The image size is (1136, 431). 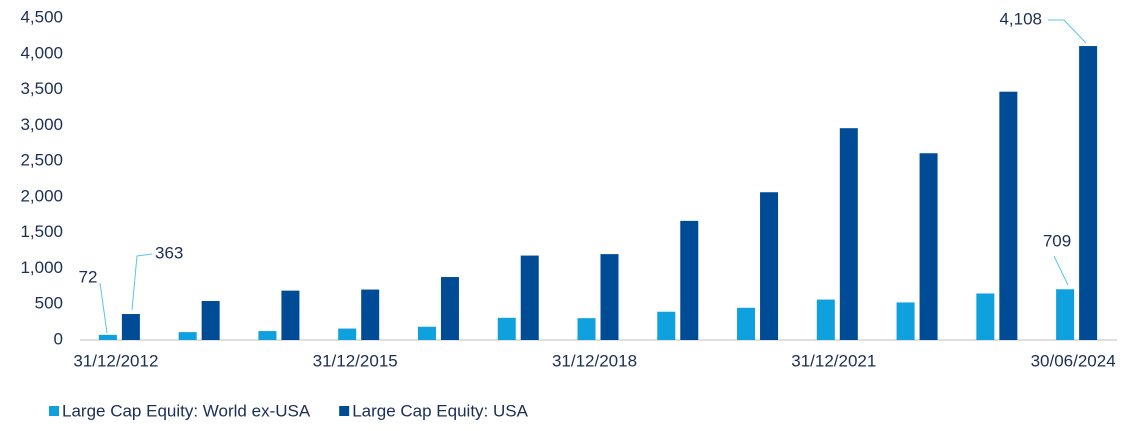 What do you see at coordinates (1020, 18) in the screenshot?
I see `data-label: 4,108` at bounding box center [1020, 18].